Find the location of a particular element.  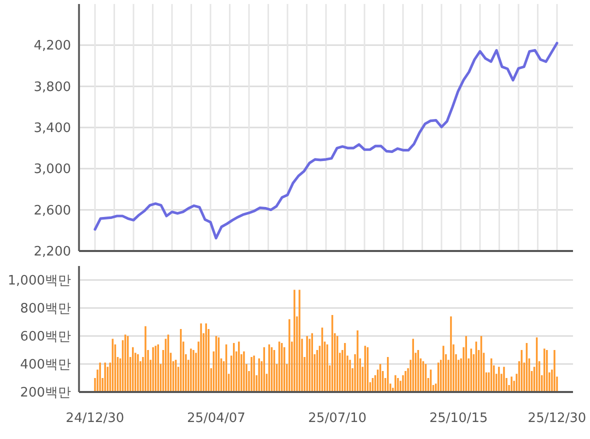

y-tick-label: 3,000 is located at coordinates (52, 170).